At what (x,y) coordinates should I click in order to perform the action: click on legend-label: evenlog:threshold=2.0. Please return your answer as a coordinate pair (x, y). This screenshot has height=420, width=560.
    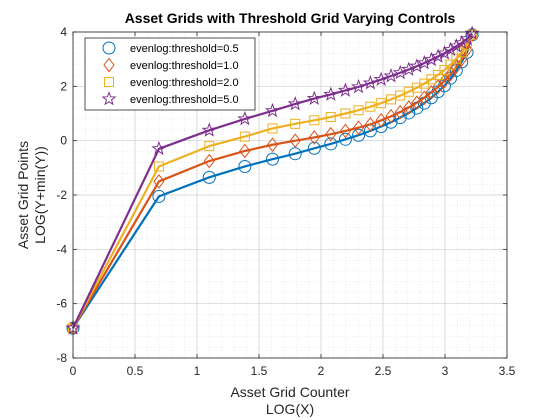
    Looking at the image, I should click on (184, 83).